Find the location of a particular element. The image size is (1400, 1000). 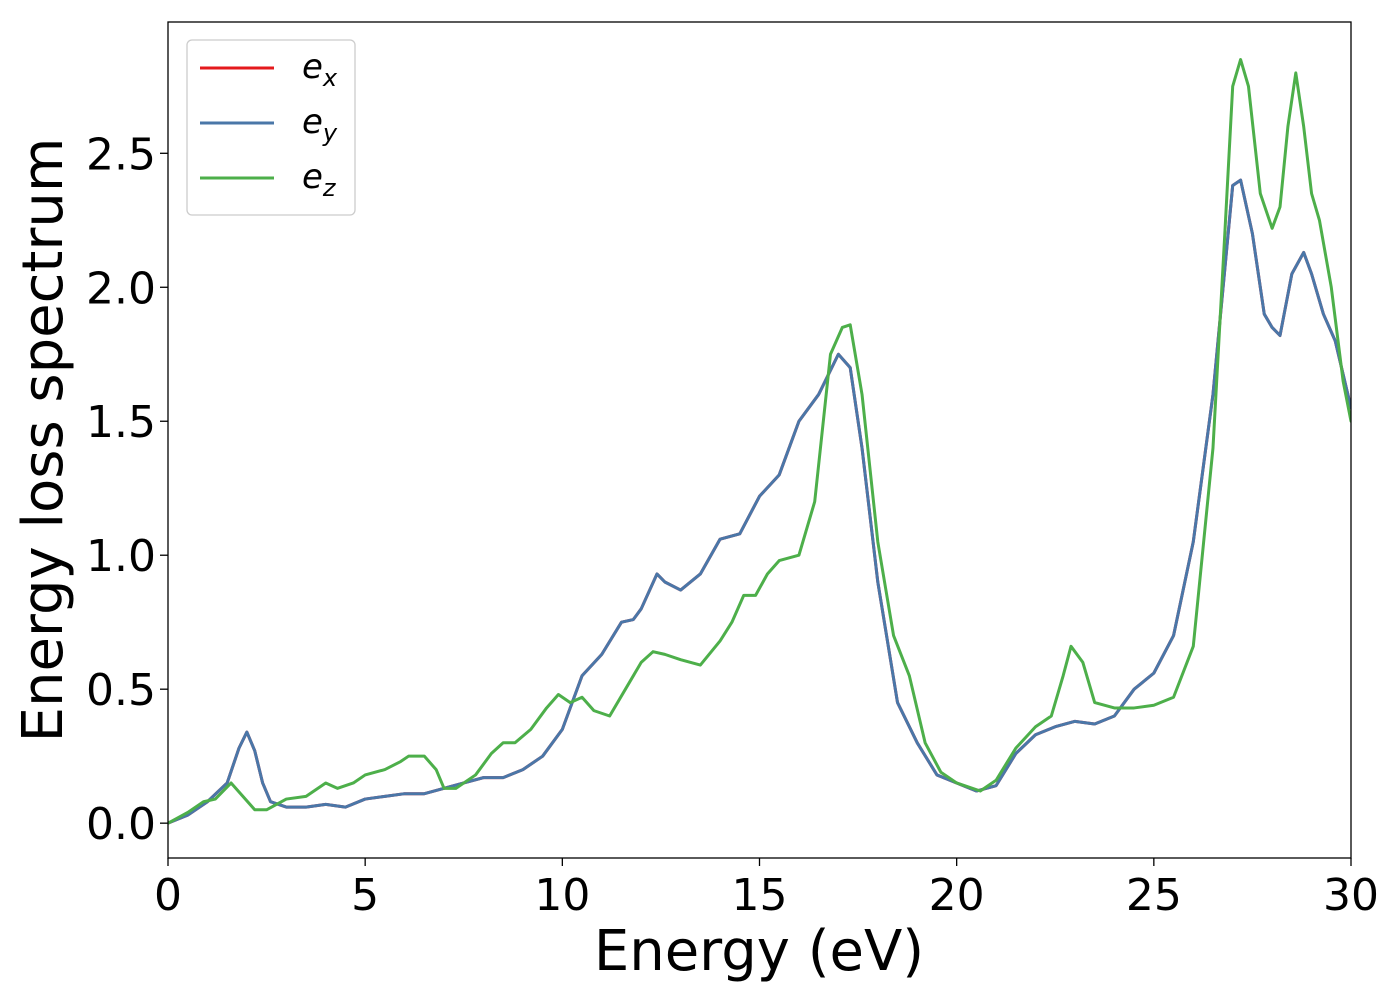

y-axis-label: Energy loss spectrum is located at coordinates (43, 440).